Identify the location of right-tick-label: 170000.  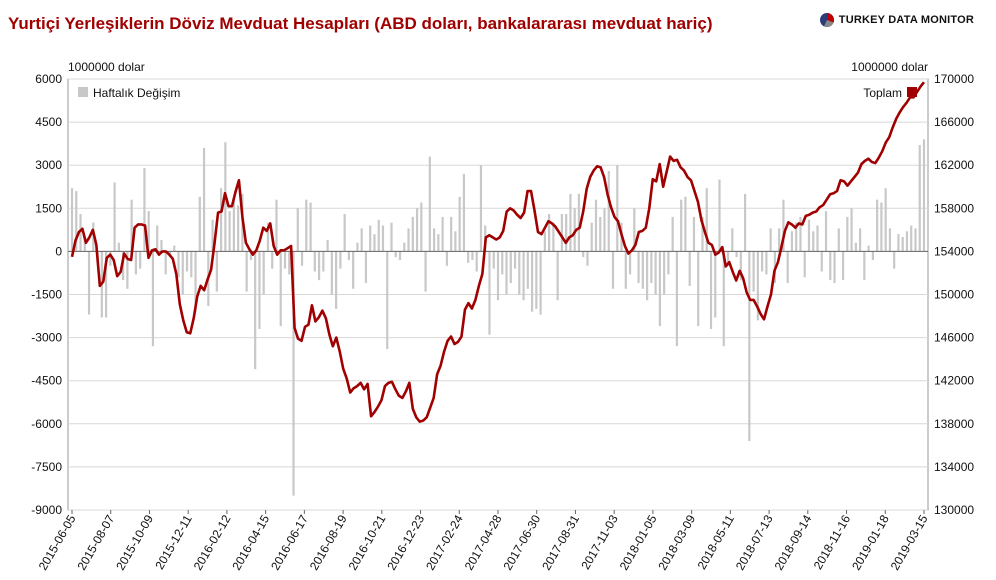
(954, 79).